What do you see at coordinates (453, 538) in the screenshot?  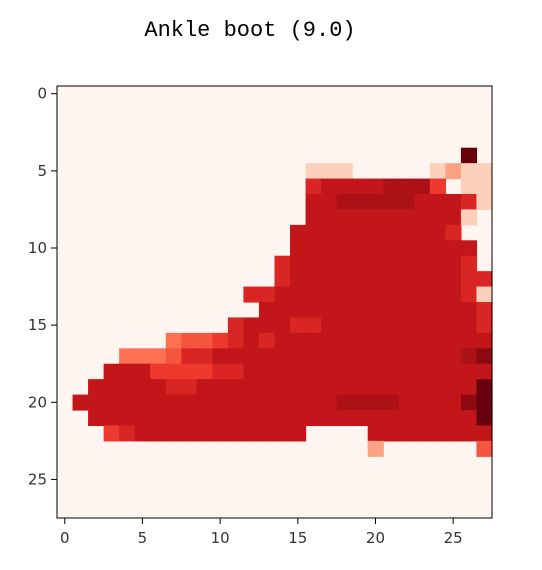 I see `x-tick-label: 25` at bounding box center [453, 538].